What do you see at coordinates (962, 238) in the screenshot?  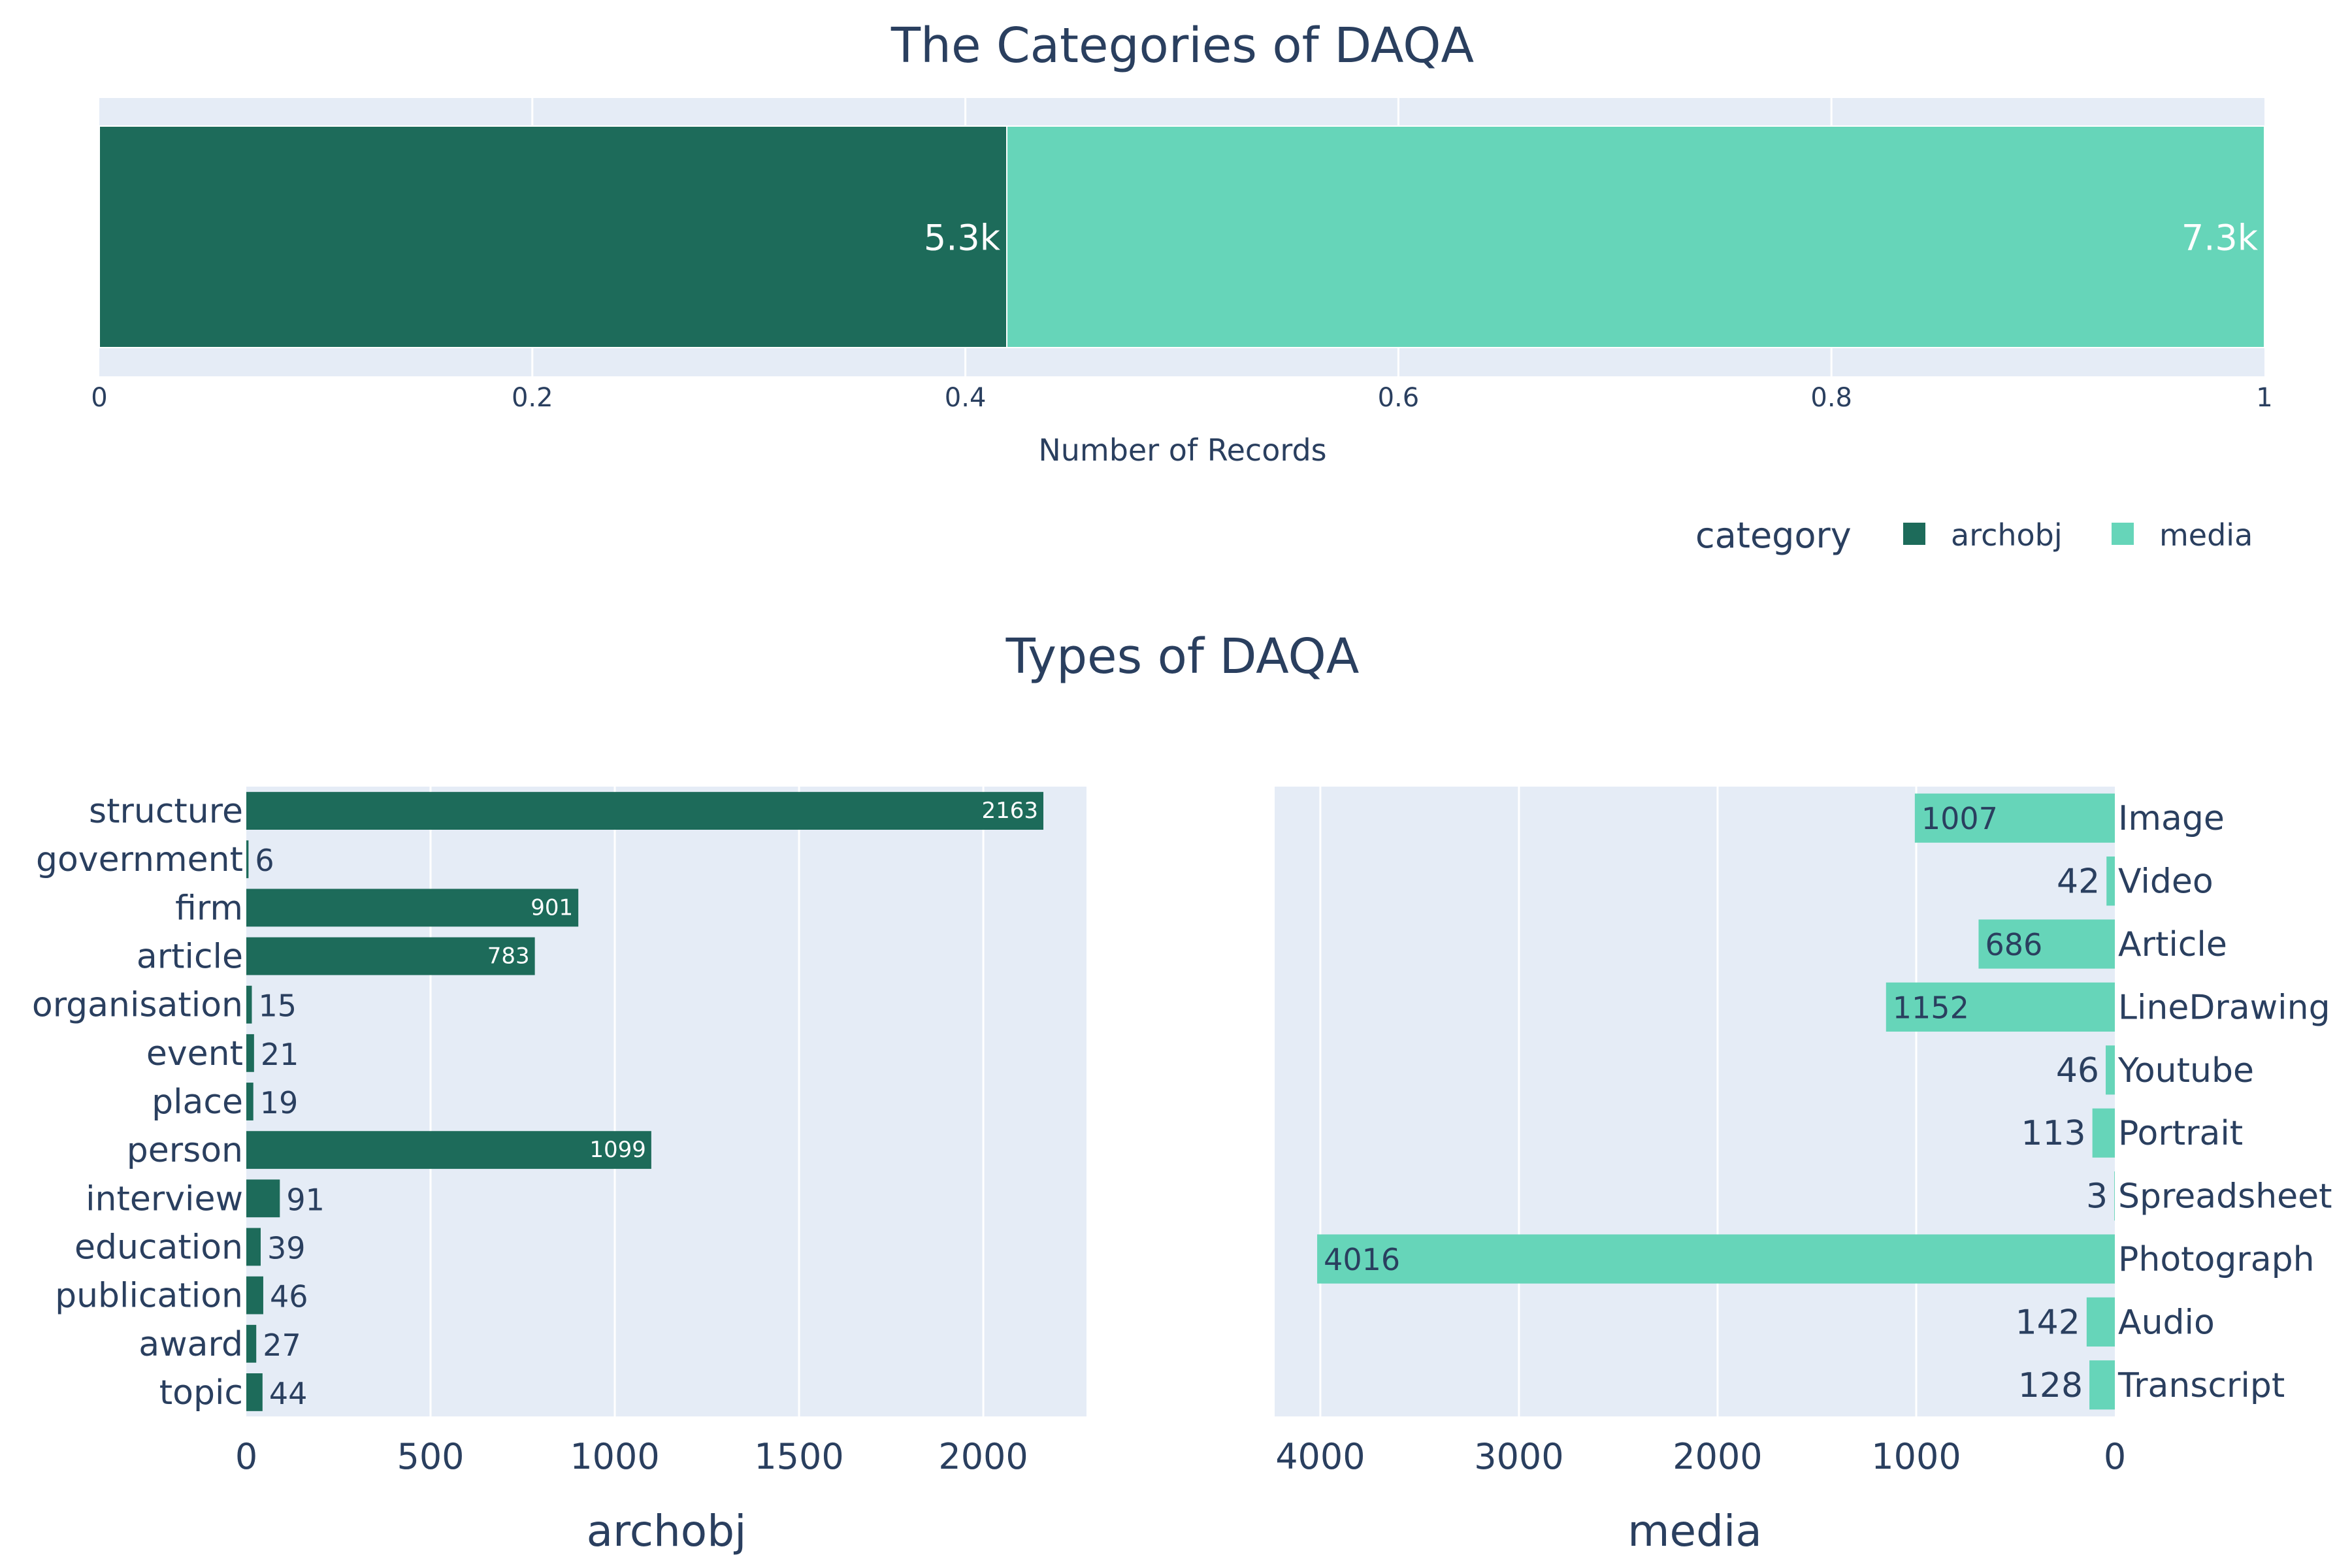 I see `bar-label: 5.3k` at bounding box center [962, 238].